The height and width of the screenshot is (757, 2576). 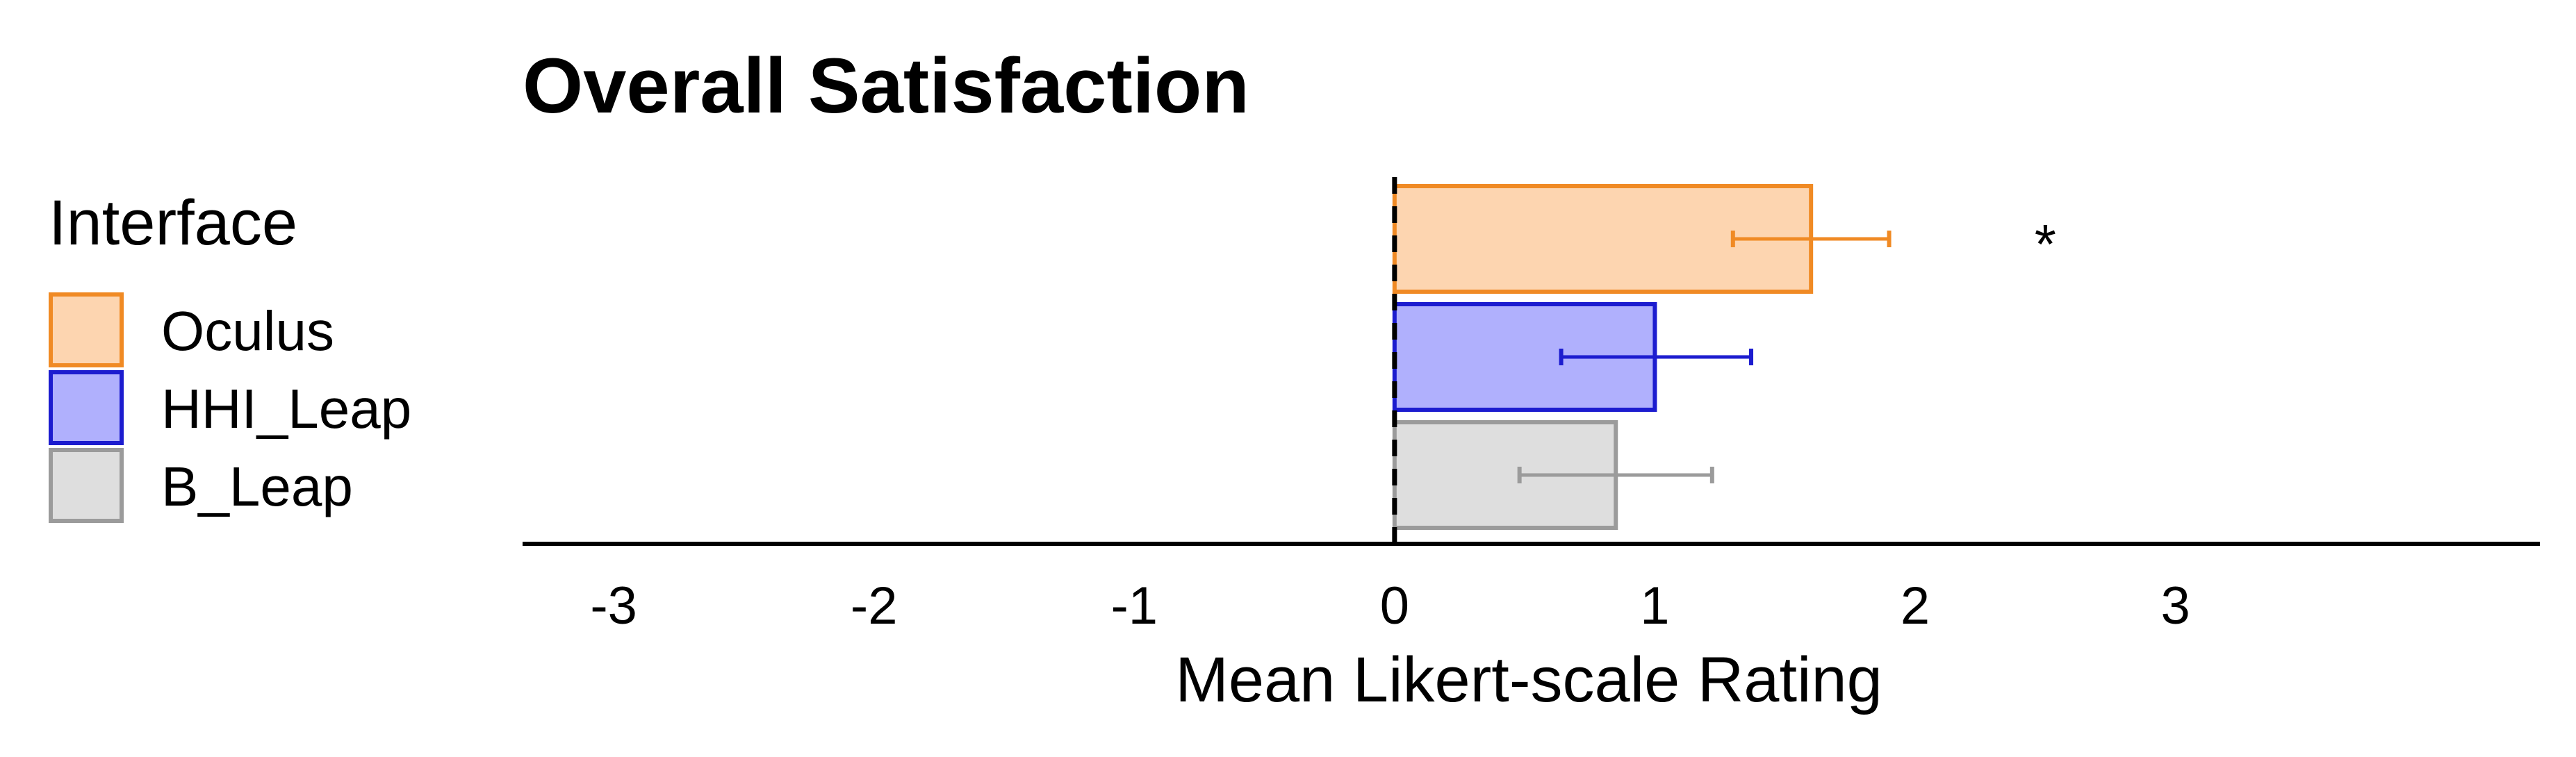 I want to click on x-tick-label: 3, so click(x=2175, y=605).